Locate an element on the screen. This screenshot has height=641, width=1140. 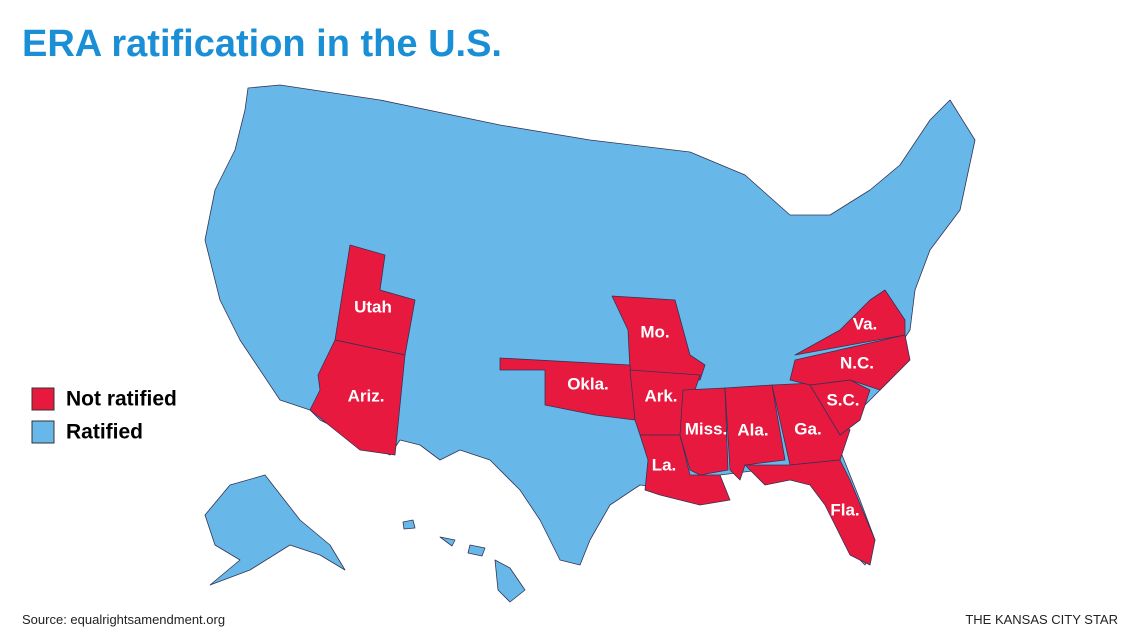
state-label: N.C. is located at coordinates (857, 362).